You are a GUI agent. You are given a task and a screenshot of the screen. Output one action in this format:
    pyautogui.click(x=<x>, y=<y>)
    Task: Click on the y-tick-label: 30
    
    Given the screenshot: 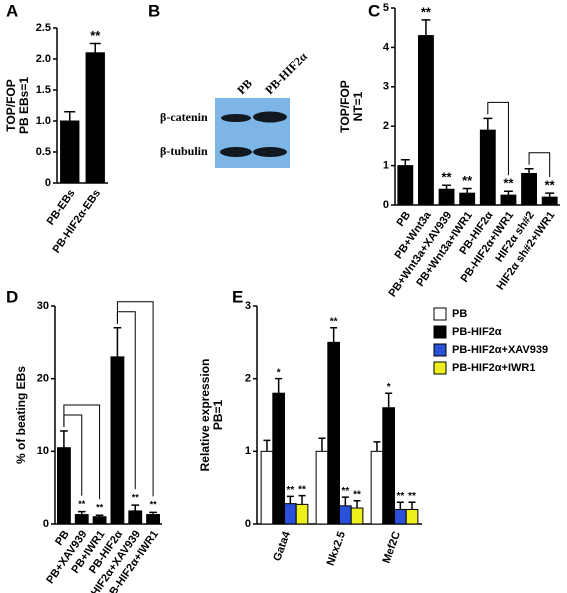 What is the action you would take?
    pyautogui.click(x=43, y=306)
    